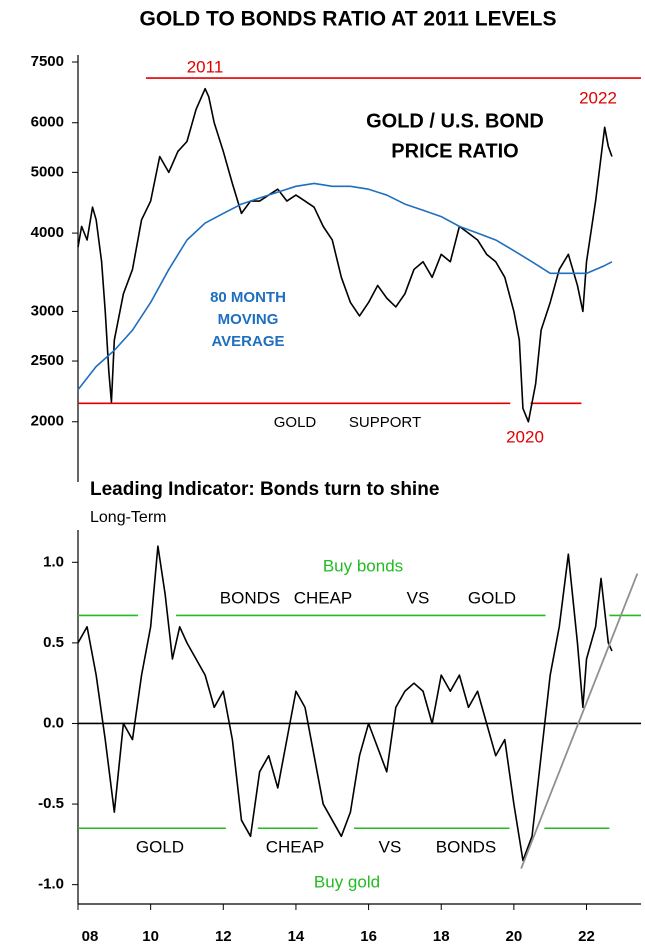 This screenshot has height=951, width=645. What do you see at coordinates (53, 642) in the screenshot?
I see `y-tick-label: 0.5` at bounding box center [53, 642].